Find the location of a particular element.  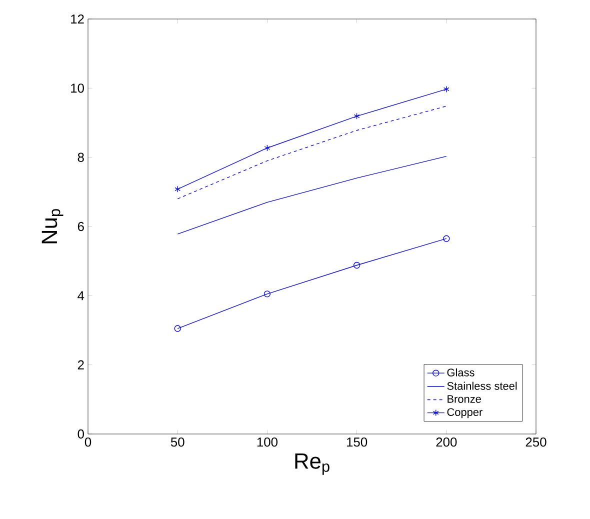

x-tick-label: 200 is located at coordinates (446, 442).